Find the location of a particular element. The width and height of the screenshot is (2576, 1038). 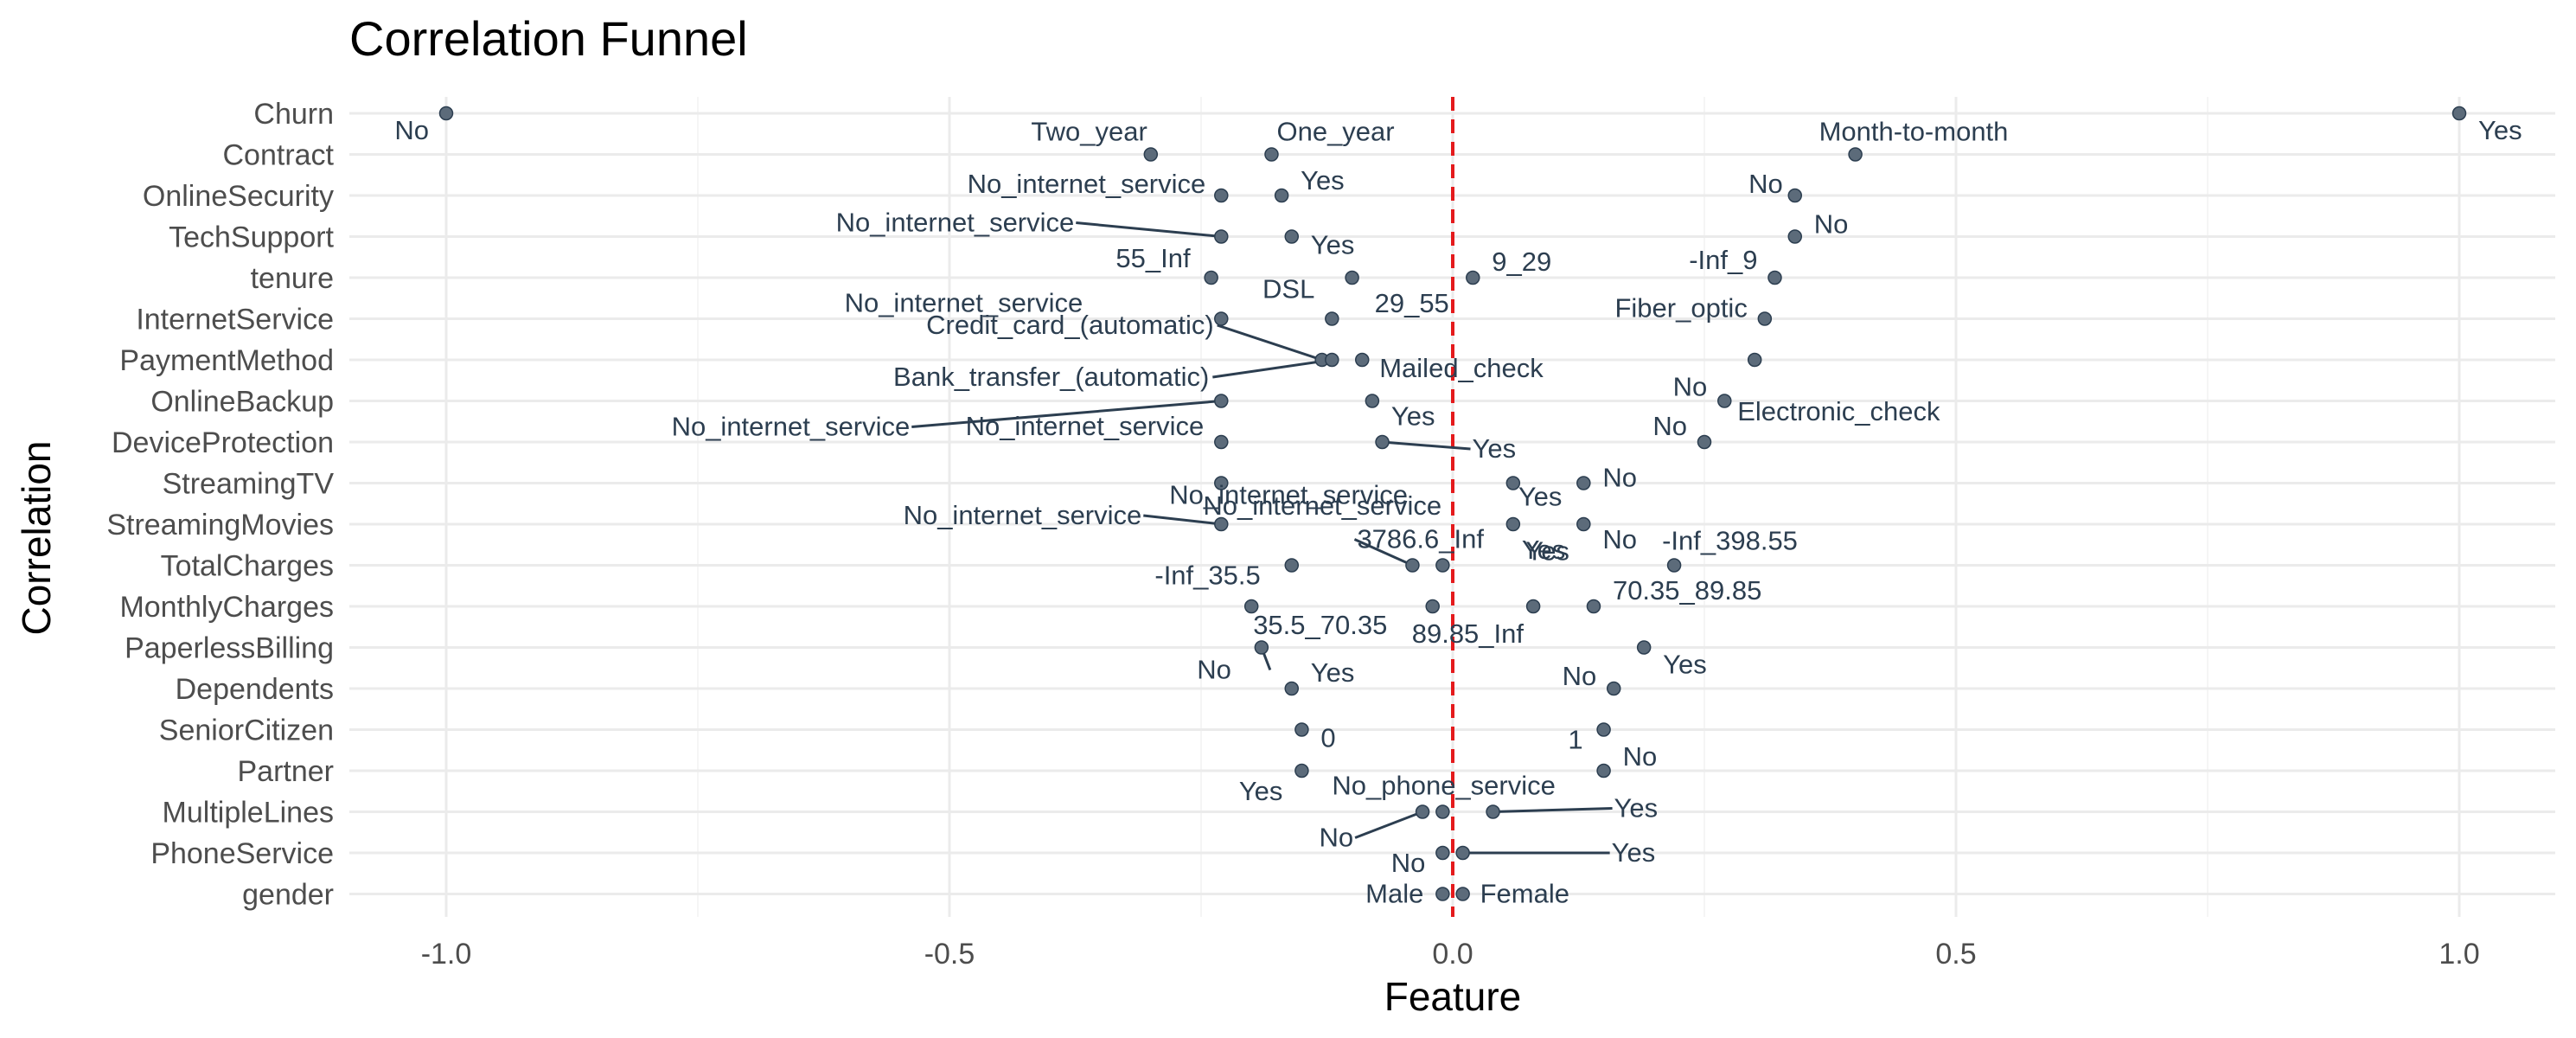

y-tick-label-seniorcitizen: SeniorCitizen is located at coordinates (246, 730).